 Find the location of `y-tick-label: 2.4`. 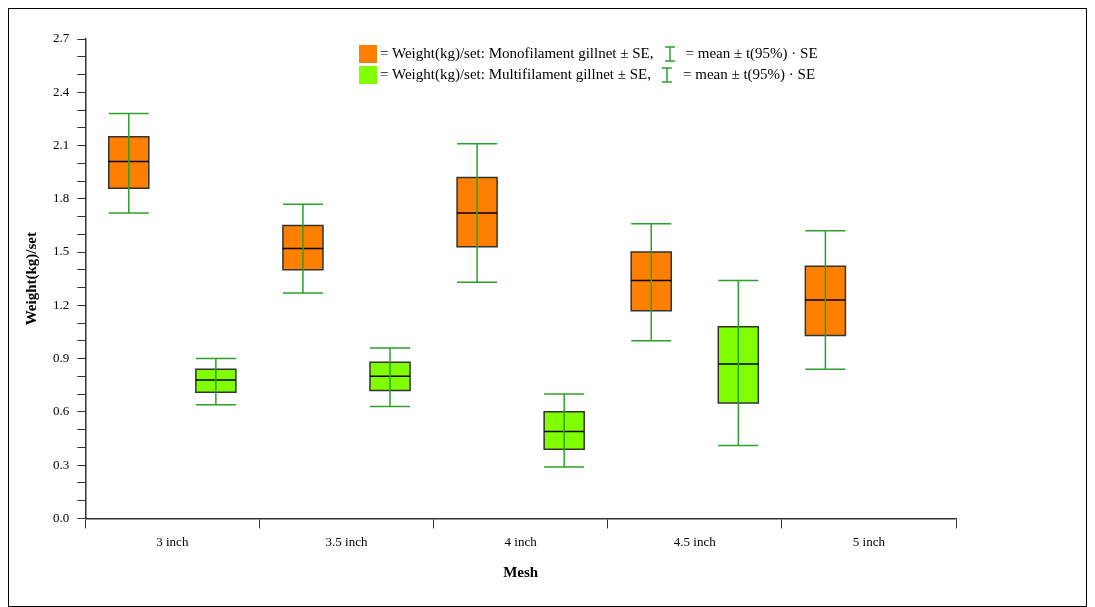

y-tick-label: 2.4 is located at coordinates (61, 91).